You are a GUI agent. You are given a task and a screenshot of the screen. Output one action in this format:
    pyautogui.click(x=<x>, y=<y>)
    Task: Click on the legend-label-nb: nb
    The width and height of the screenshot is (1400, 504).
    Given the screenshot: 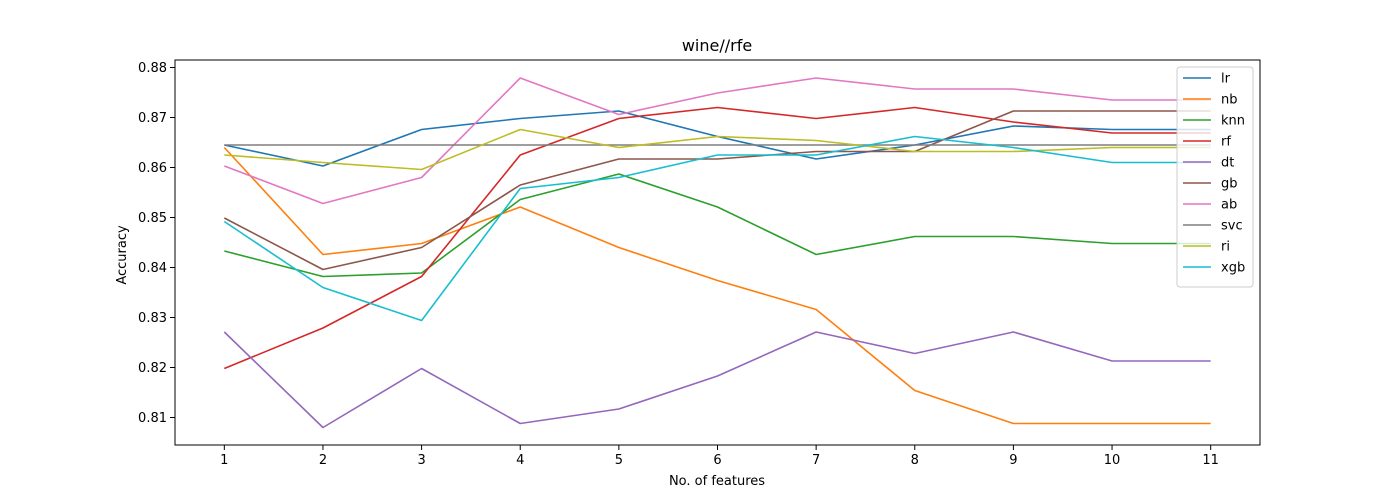 What is the action you would take?
    pyautogui.click(x=1229, y=100)
    